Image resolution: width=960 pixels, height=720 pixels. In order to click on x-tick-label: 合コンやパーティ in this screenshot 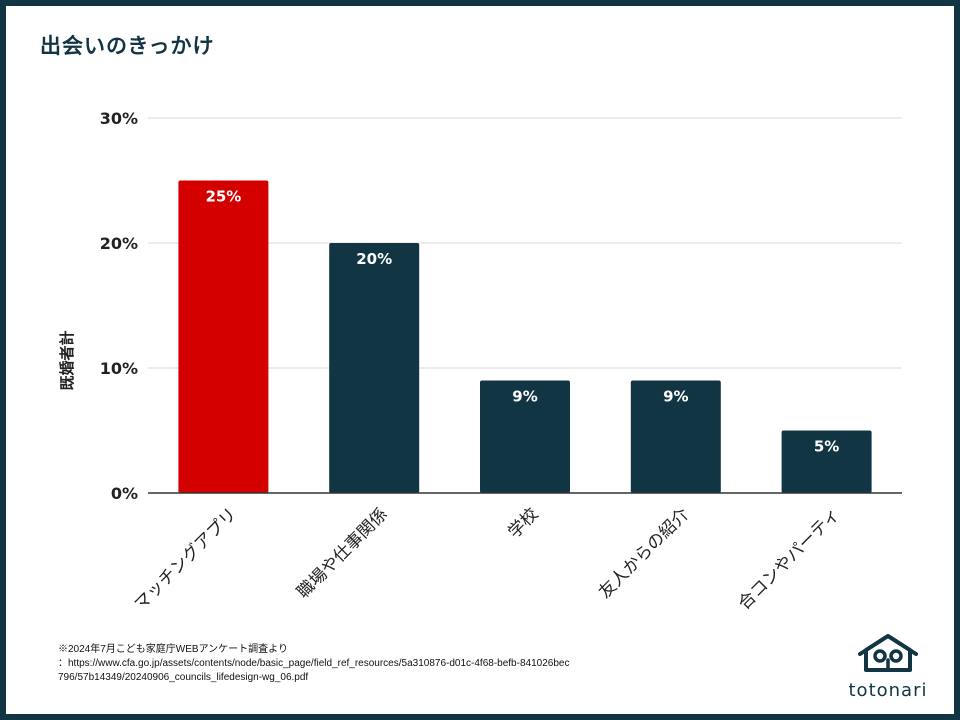, I will do `click(790, 559)`.